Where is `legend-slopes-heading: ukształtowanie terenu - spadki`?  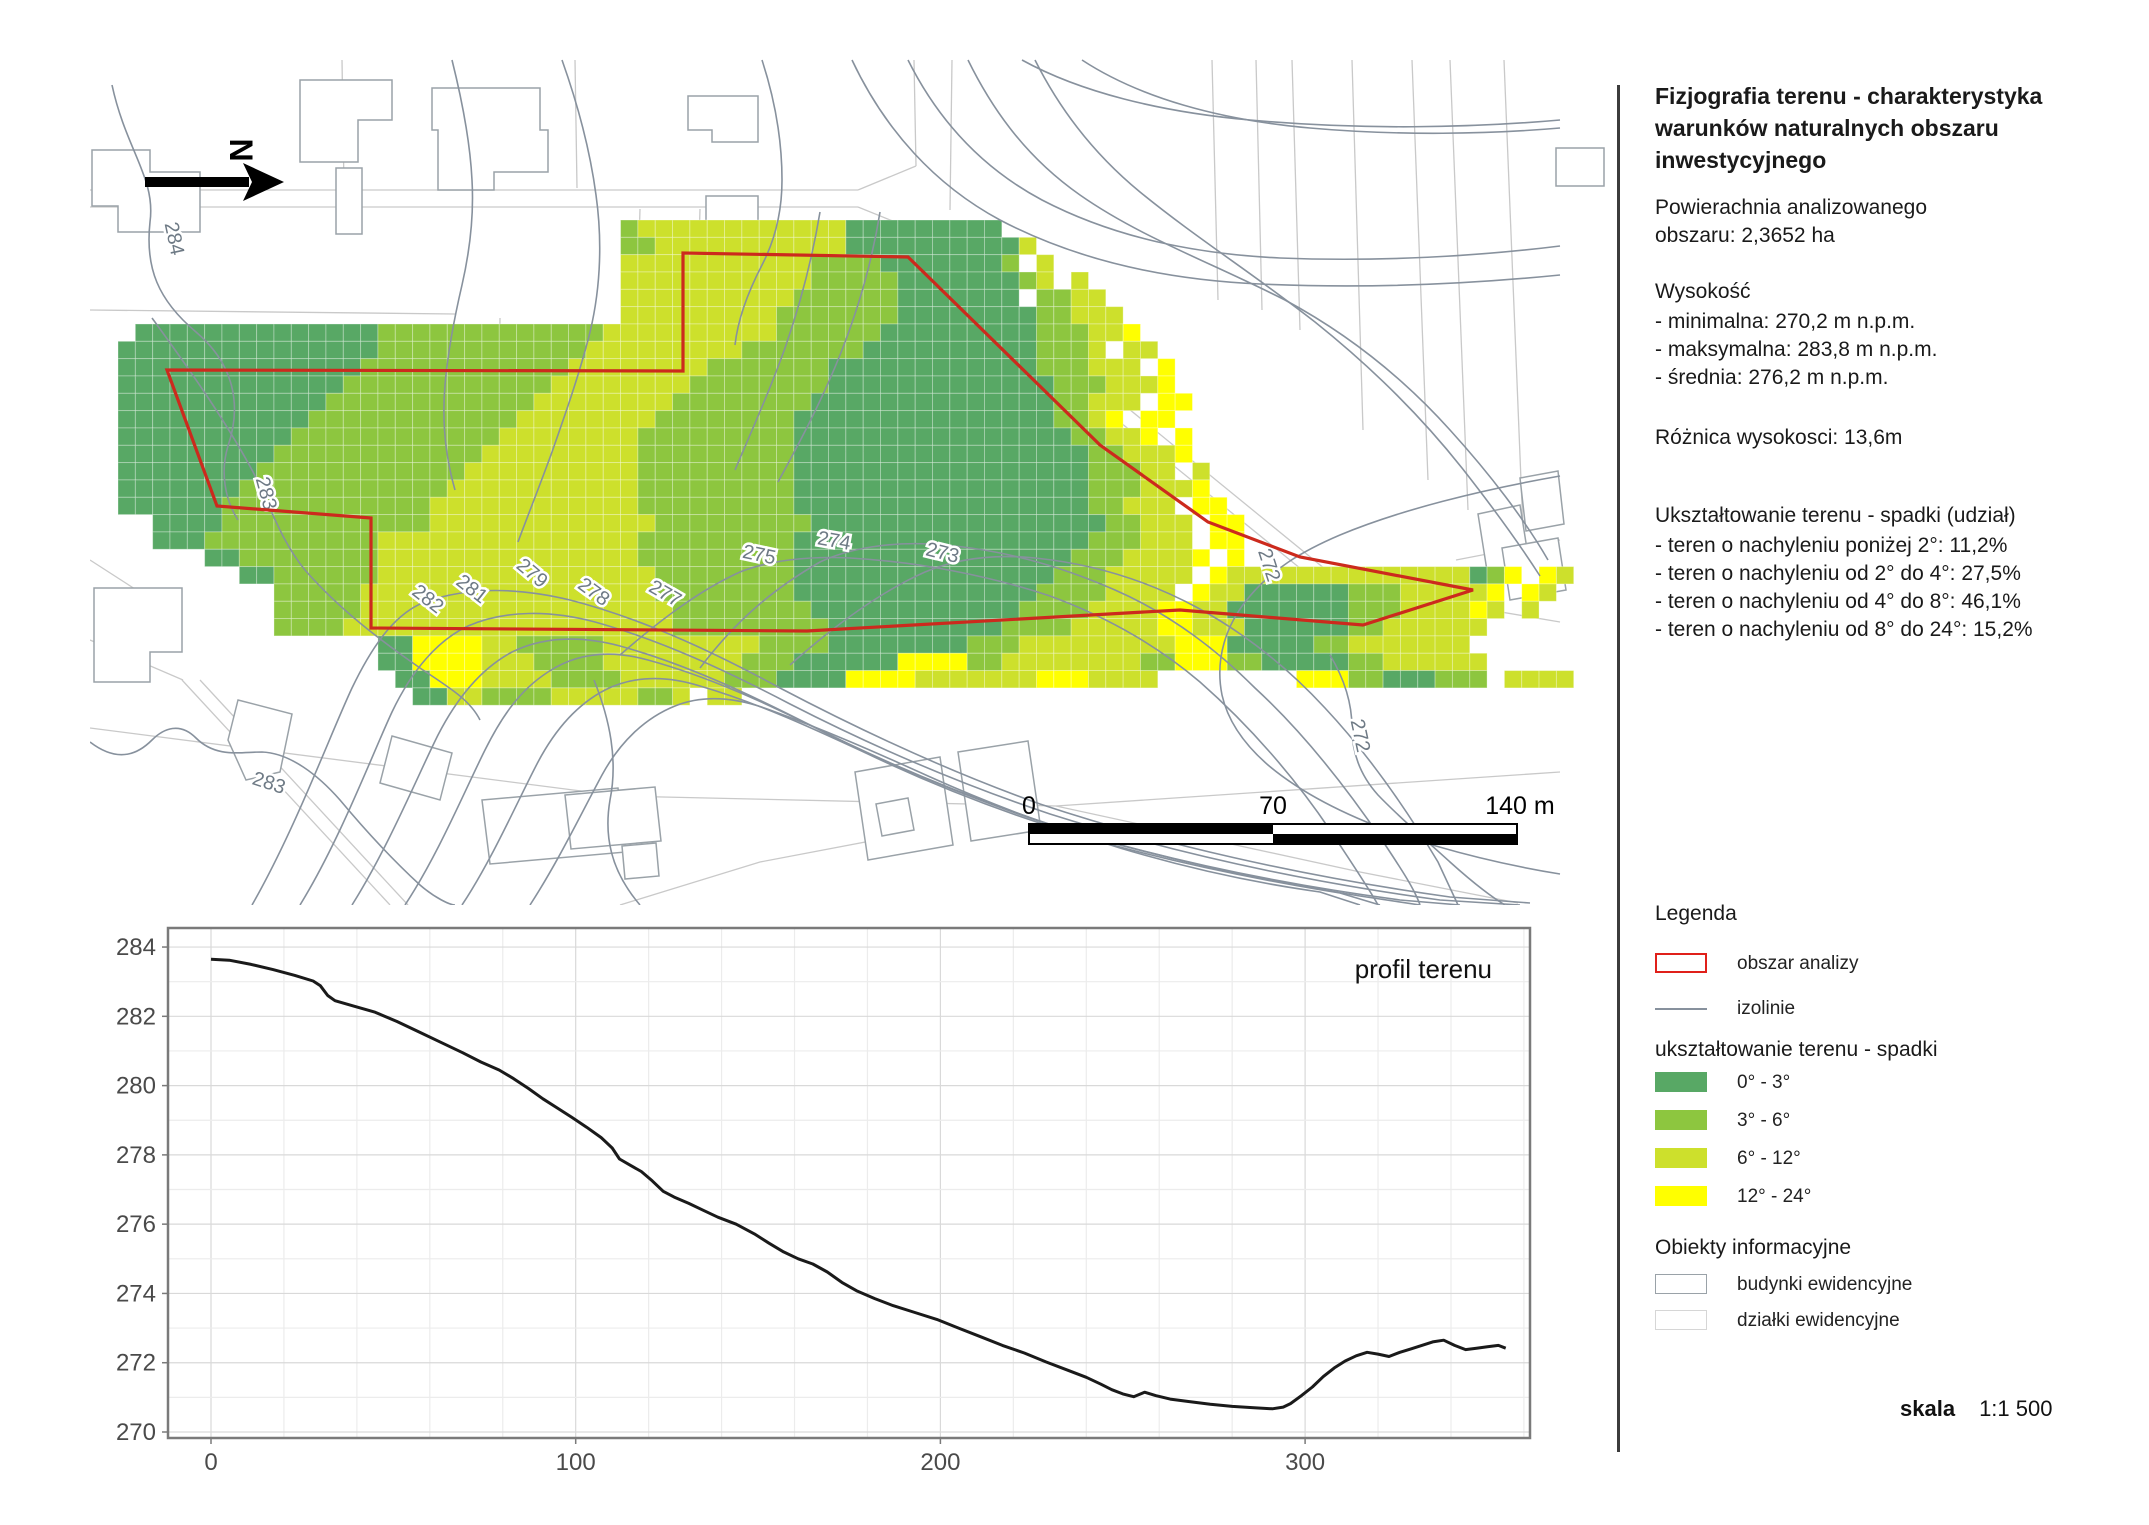 legend-slopes-heading: ukształtowanie terenu - spadki is located at coordinates (1796, 1049).